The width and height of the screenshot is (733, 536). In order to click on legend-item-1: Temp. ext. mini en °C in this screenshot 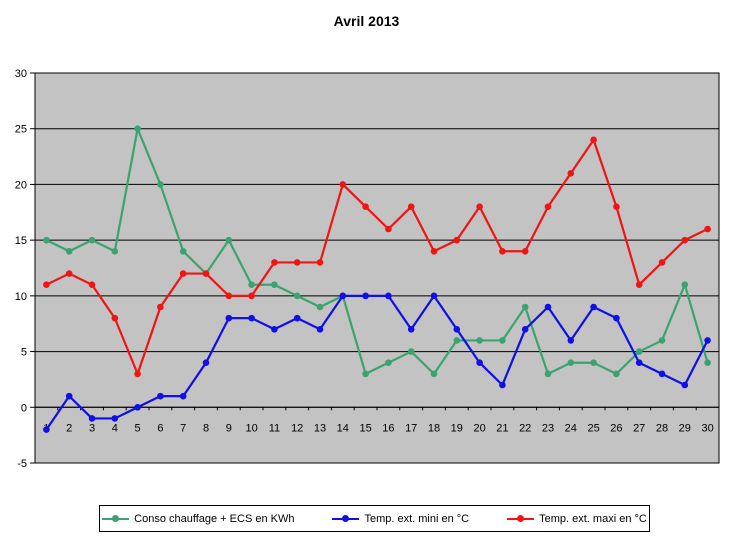, I will do `click(400, 519)`.